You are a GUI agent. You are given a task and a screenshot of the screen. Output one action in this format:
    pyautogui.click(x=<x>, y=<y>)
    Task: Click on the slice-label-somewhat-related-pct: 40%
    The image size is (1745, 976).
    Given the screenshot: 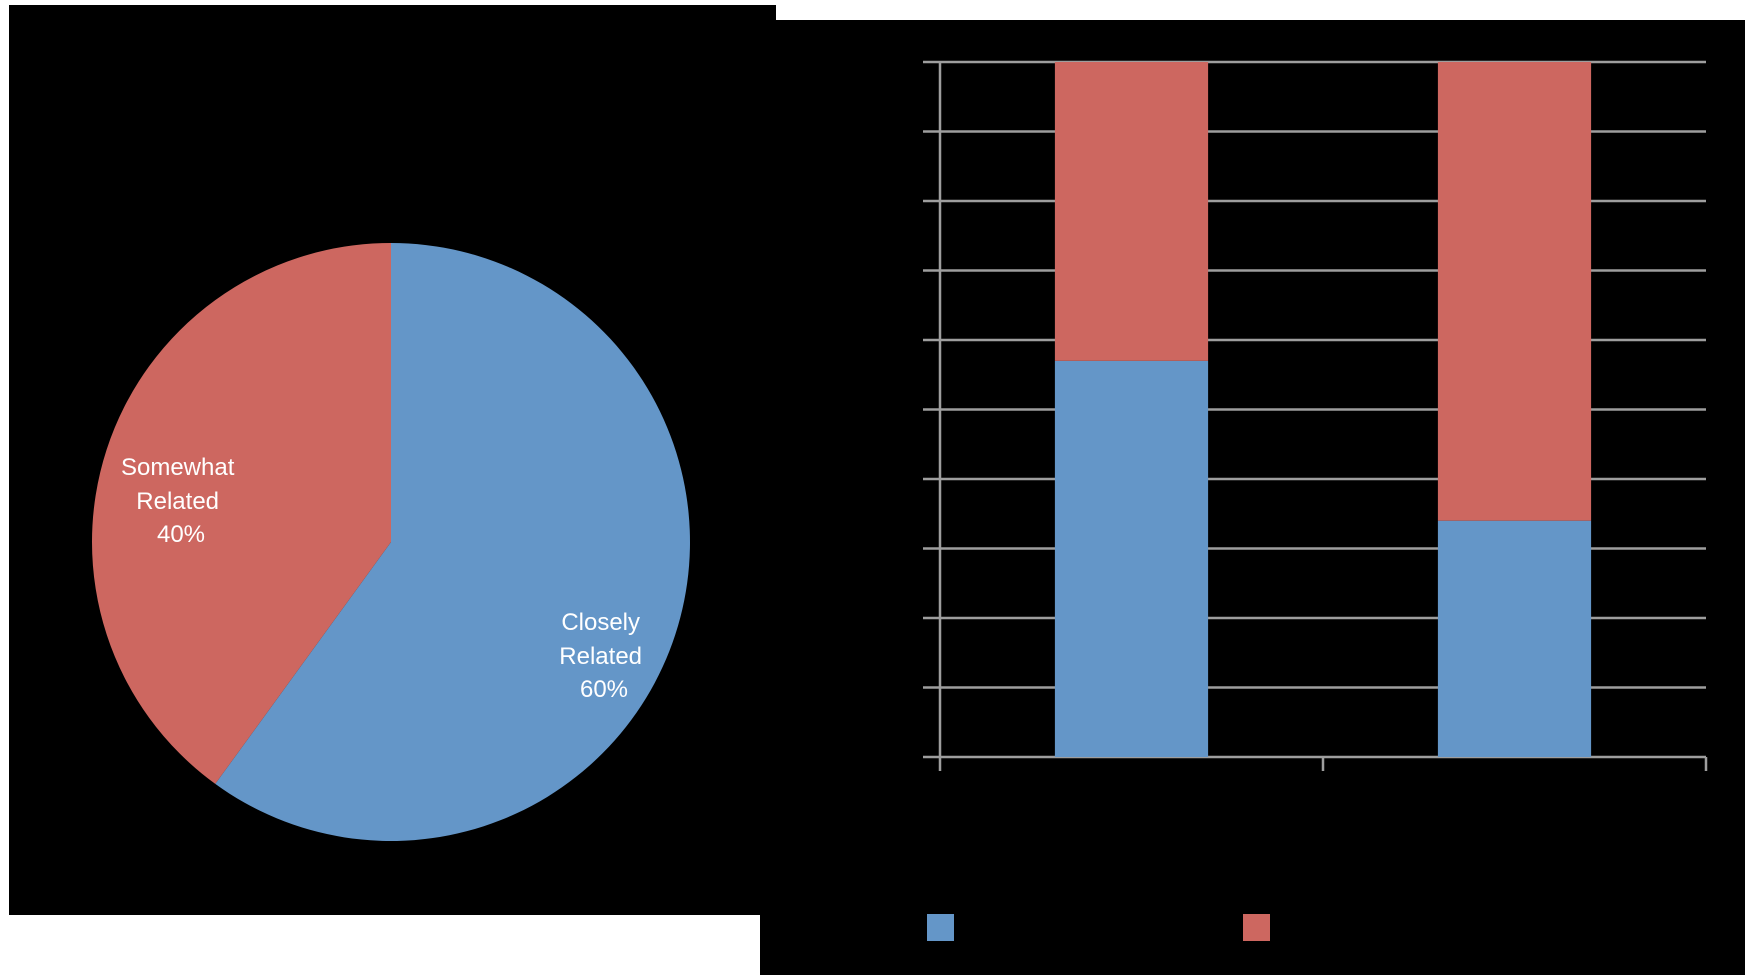 What is the action you would take?
    pyautogui.click(x=181, y=534)
    